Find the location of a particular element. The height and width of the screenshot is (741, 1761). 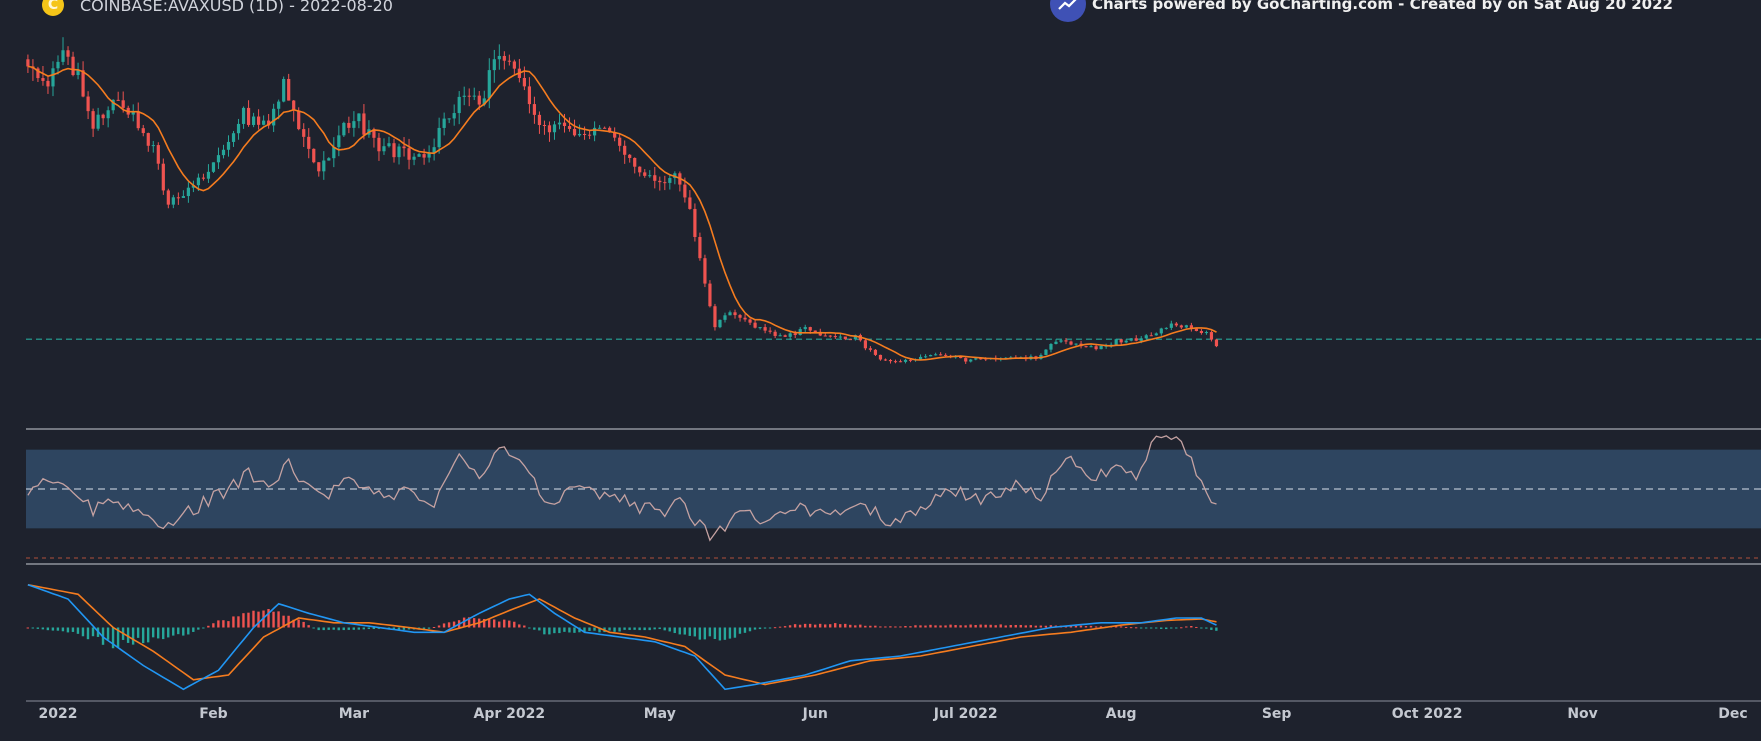

x-tick-label: Jul 2022 is located at coordinates (965, 714).